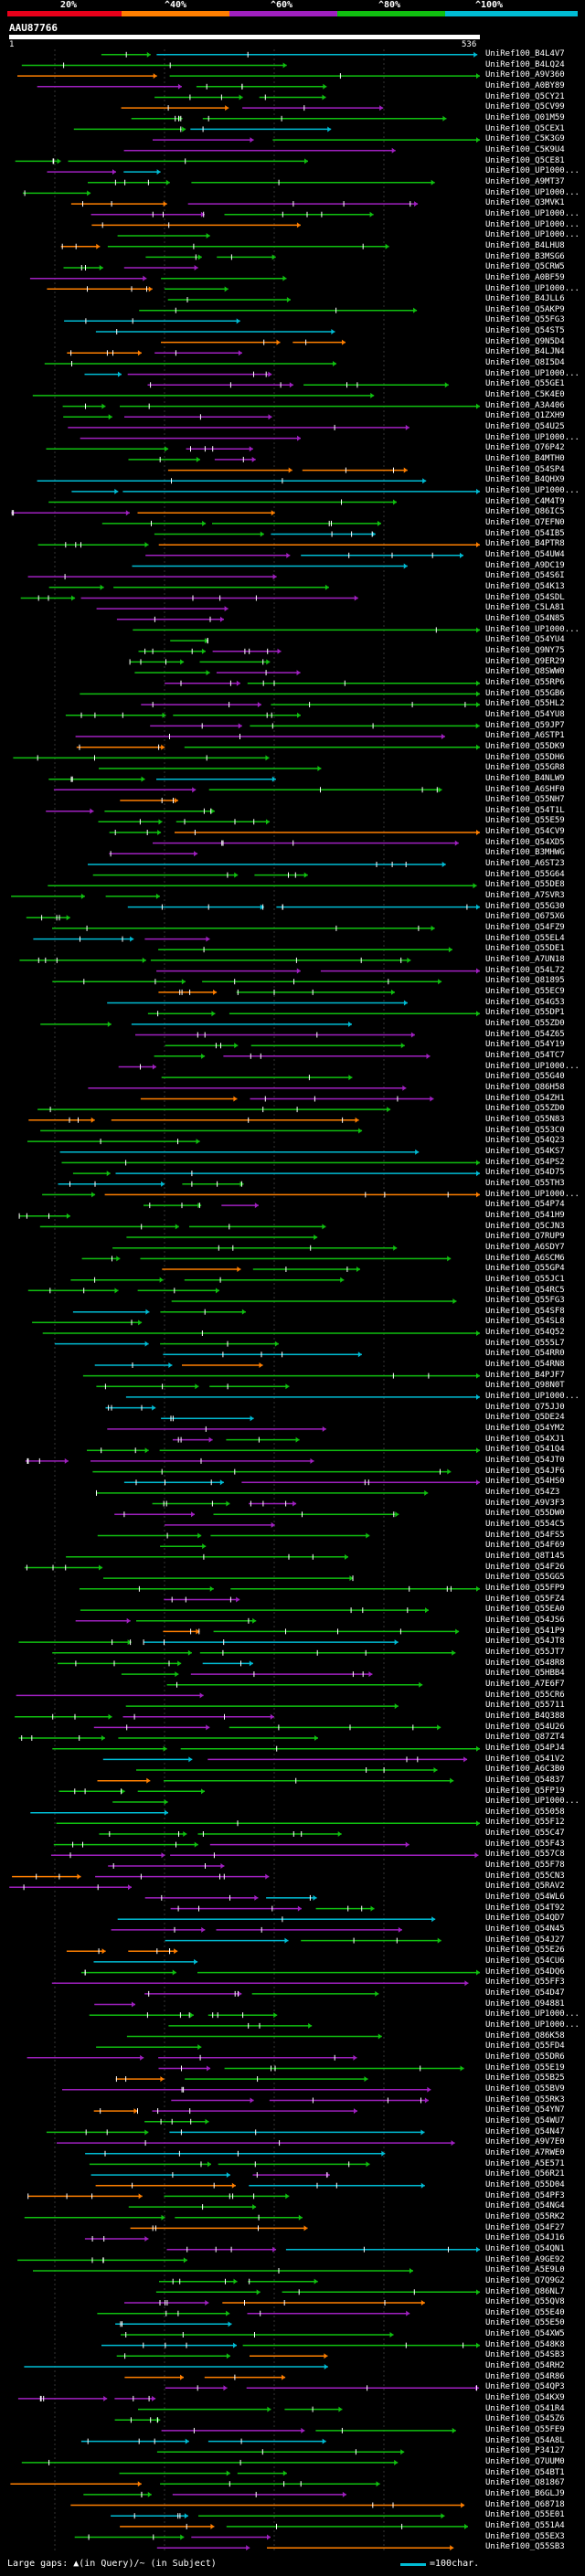 This screenshot has height=2576, width=585. What do you see at coordinates (525, 661) in the screenshot?
I see `hit-label: UniRef100_Q9ER29` at bounding box center [525, 661].